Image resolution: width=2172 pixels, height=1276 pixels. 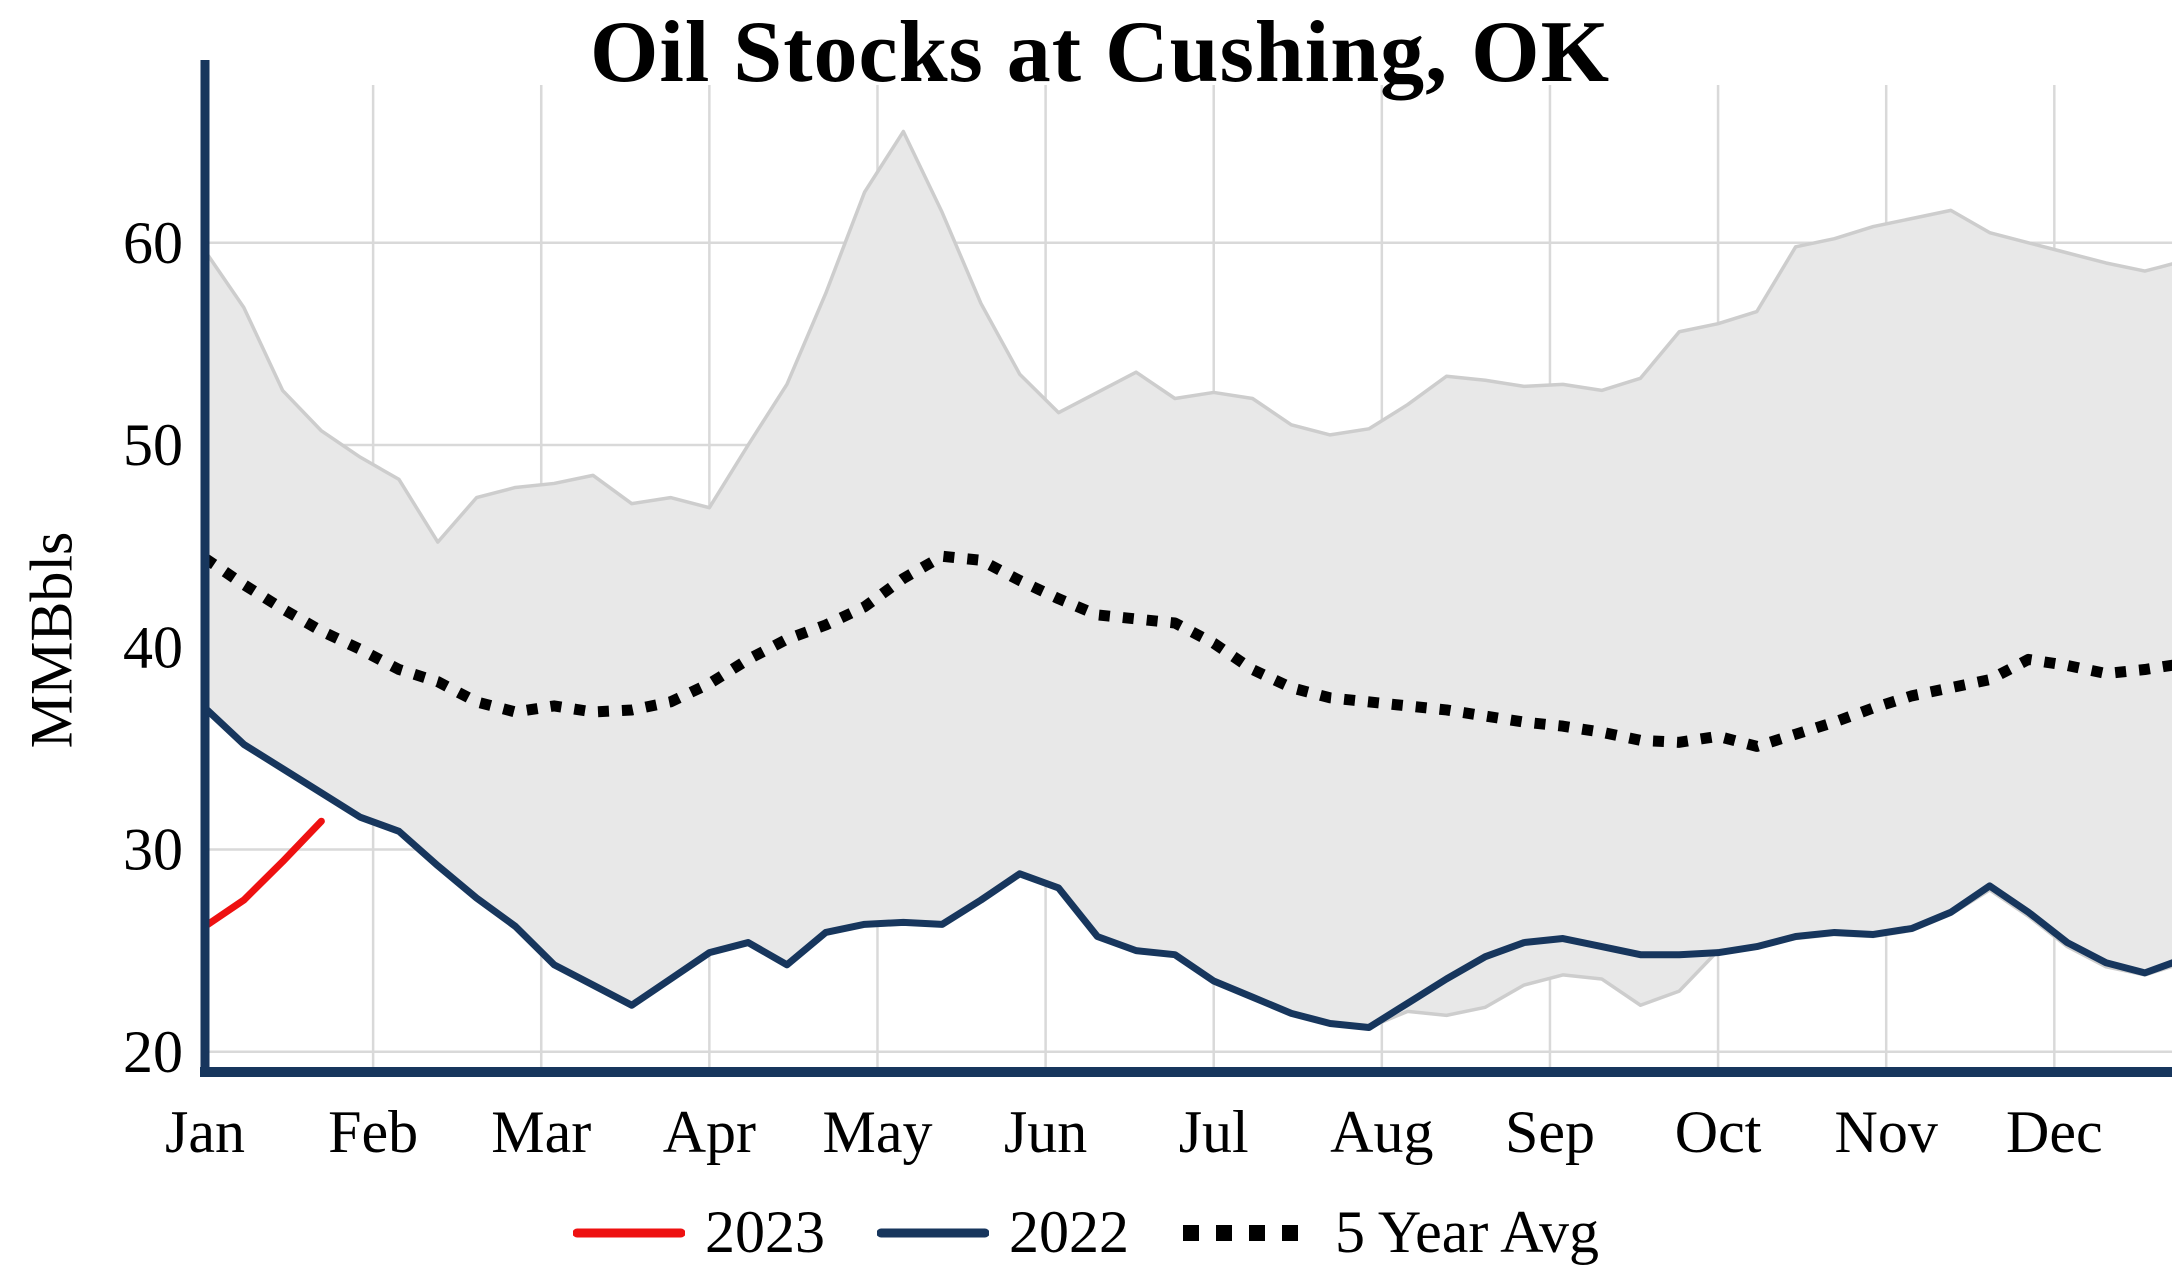 What do you see at coordinates (877, 1132) in the screenshot?
I see `x-tick-label: May` at bounding box center [877, 1132].